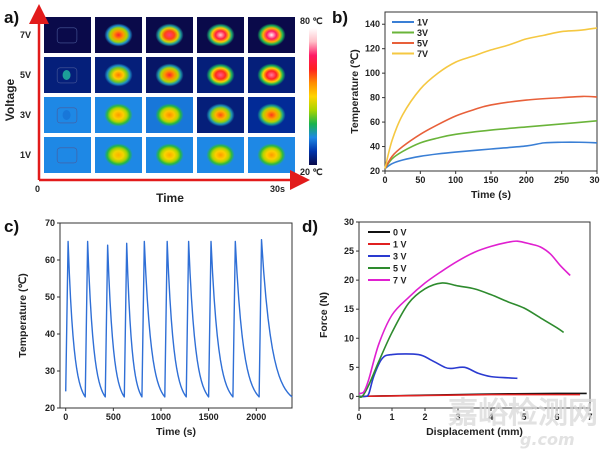  Describe the element at coordinates (372, 49) in the screenshot. I see `y-tick-label: 120` at that location.